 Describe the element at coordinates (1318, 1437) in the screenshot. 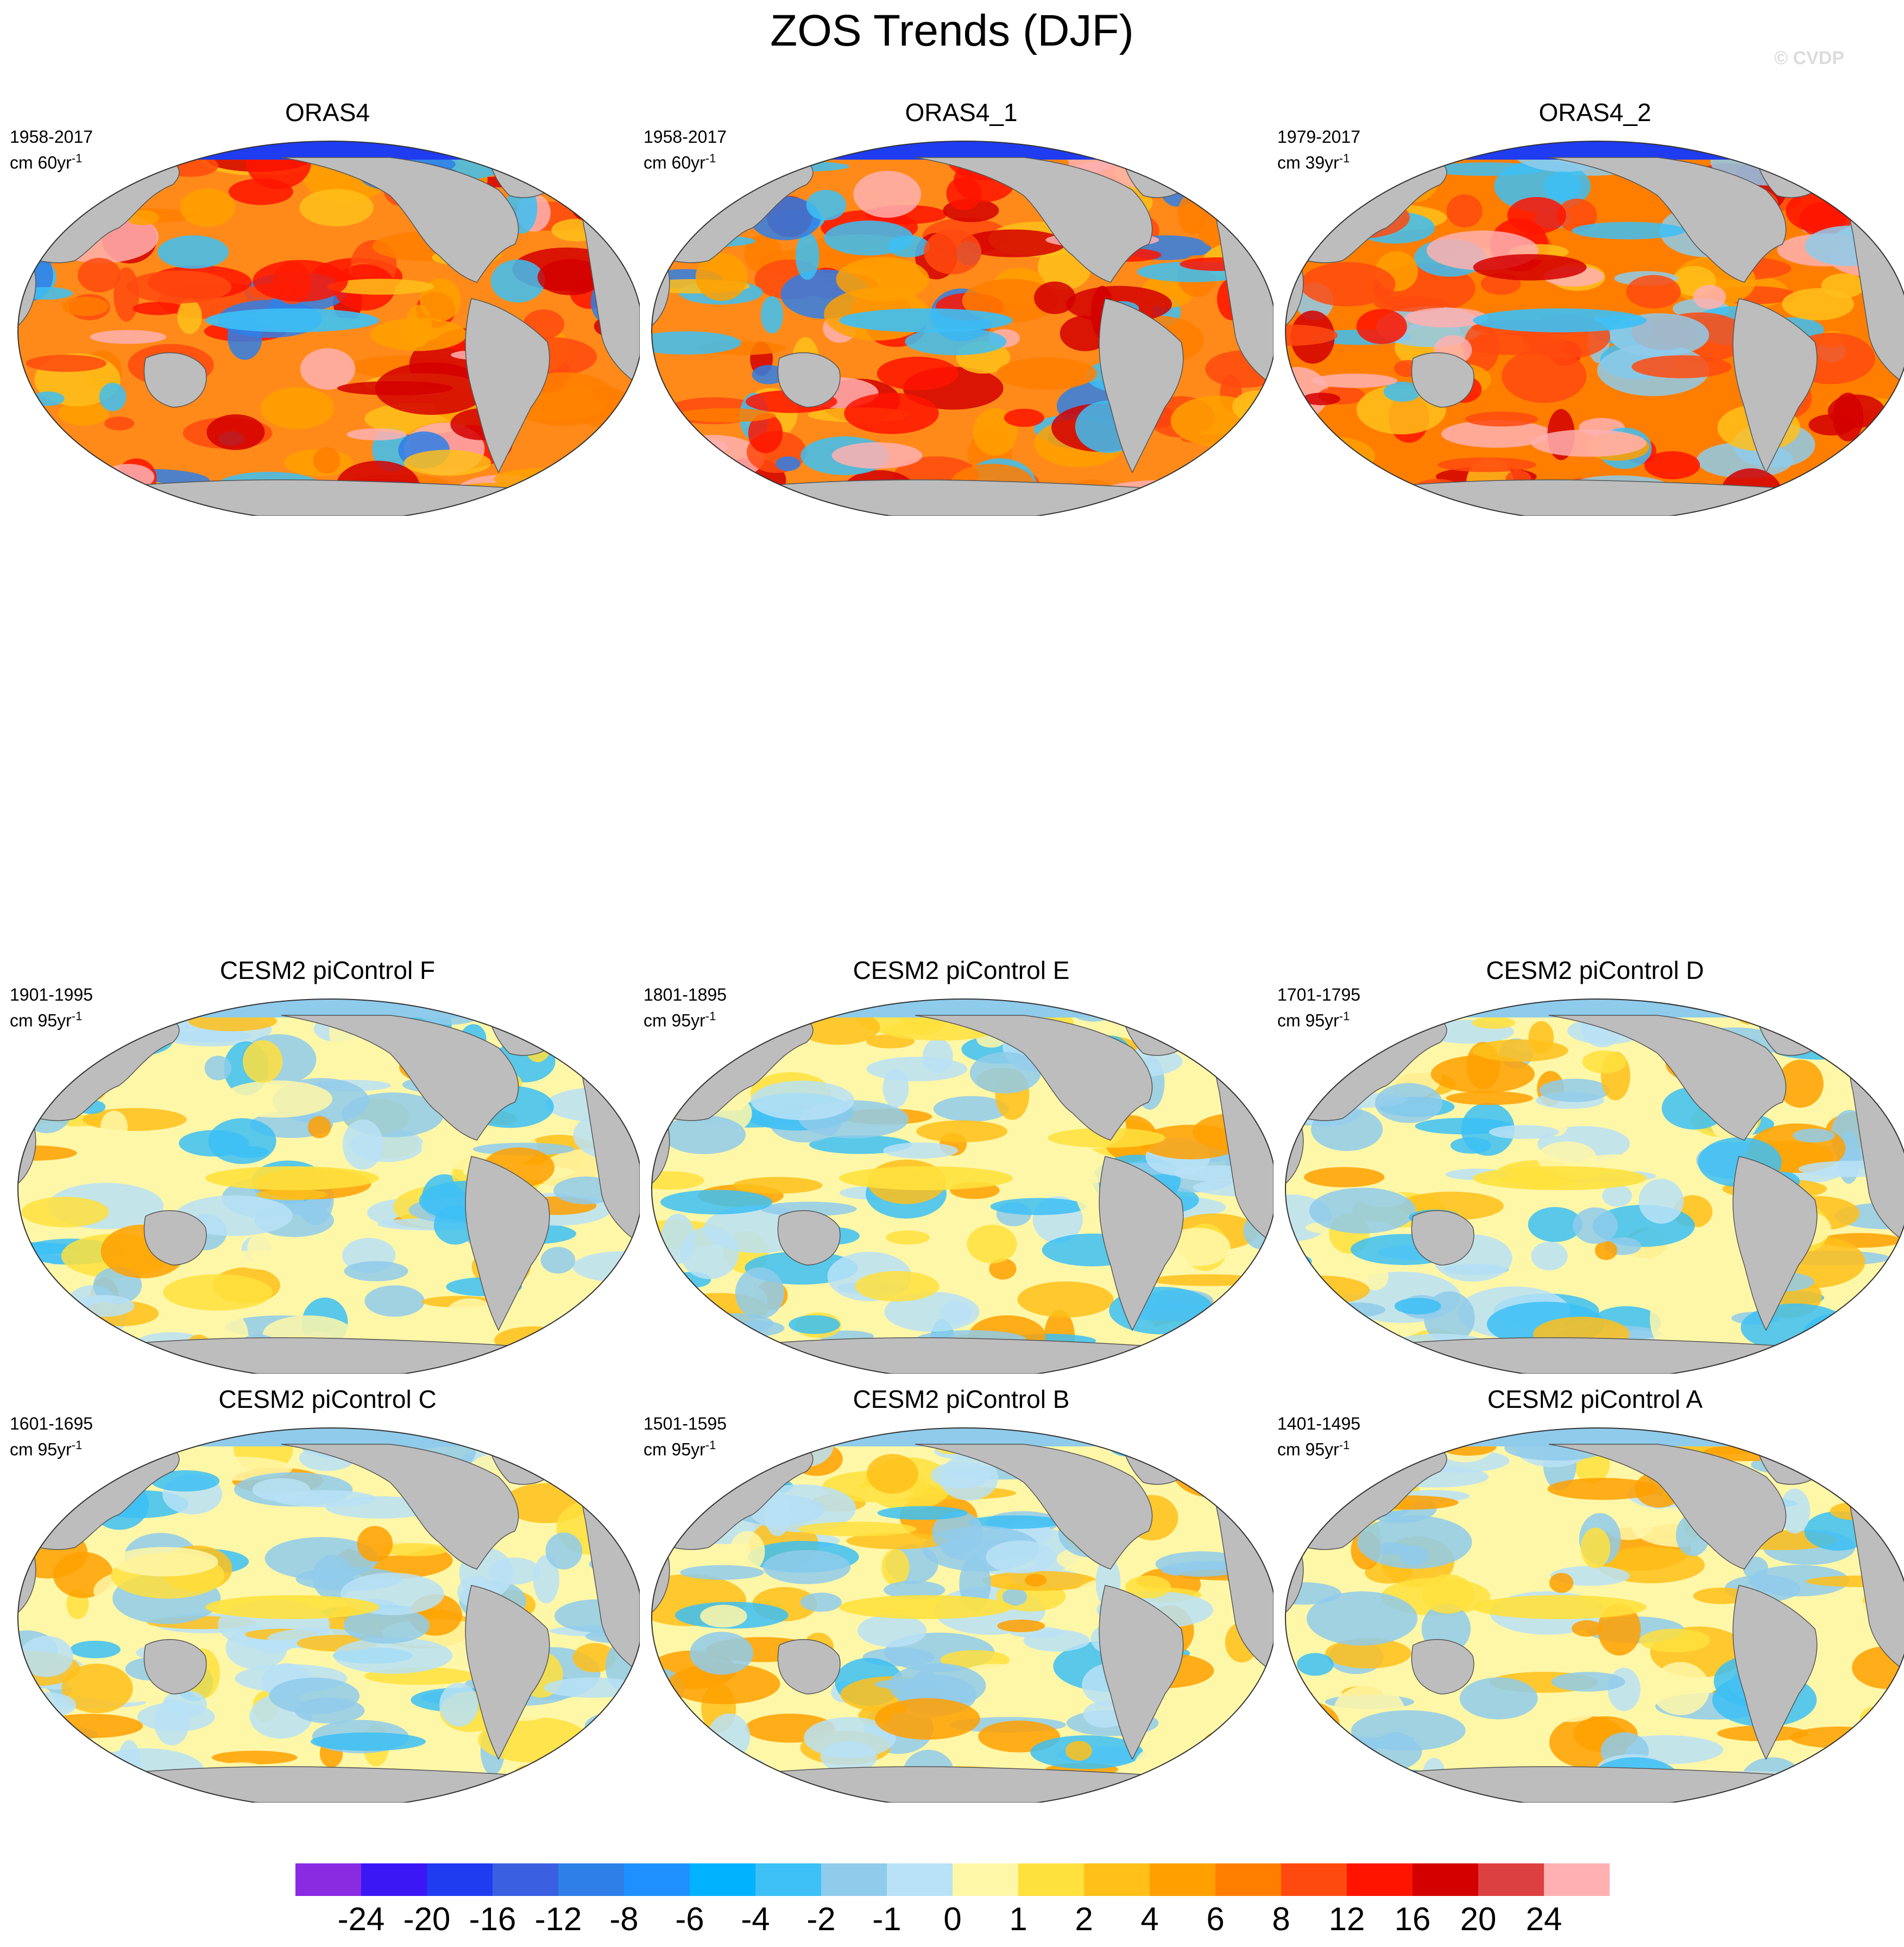

I see `panel-period-units: 1401-1495 cm 95yr-1` at that location.